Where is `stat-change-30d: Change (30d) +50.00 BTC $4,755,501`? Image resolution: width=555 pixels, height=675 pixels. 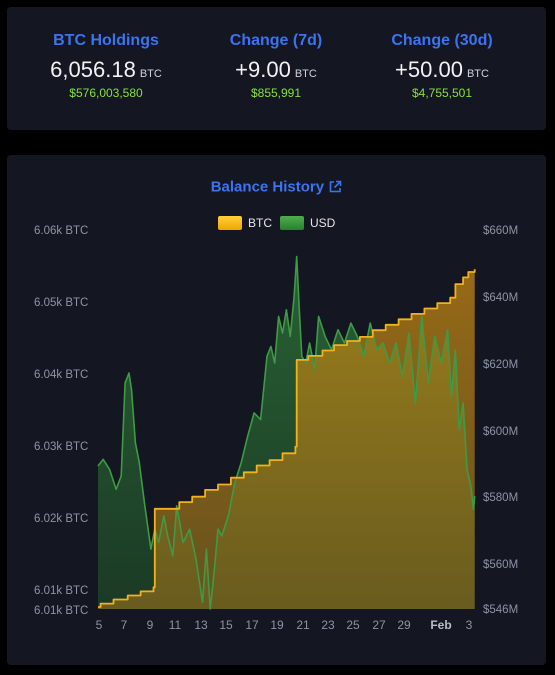 stat-change-30d: Change (30d) +50.00 BTC $4,755,501 is located at coordinates (442, 65).